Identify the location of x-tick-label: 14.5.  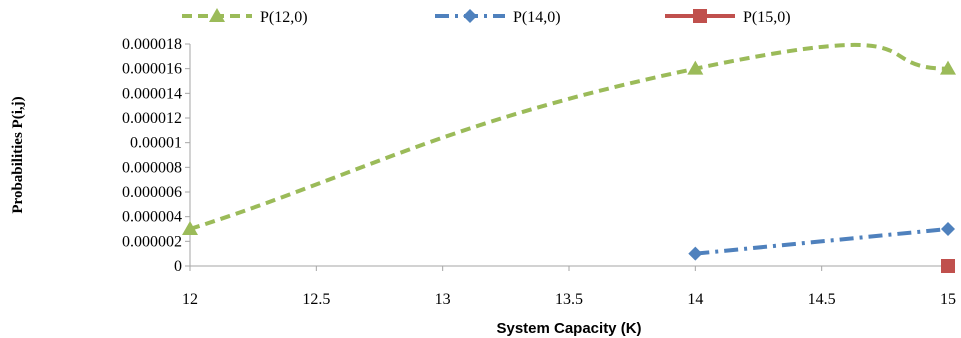
(822, 299).